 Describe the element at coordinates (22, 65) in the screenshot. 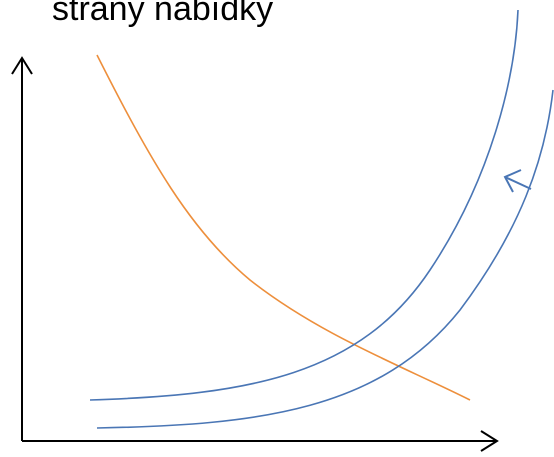

I see `y-axis-arrow` at that location.